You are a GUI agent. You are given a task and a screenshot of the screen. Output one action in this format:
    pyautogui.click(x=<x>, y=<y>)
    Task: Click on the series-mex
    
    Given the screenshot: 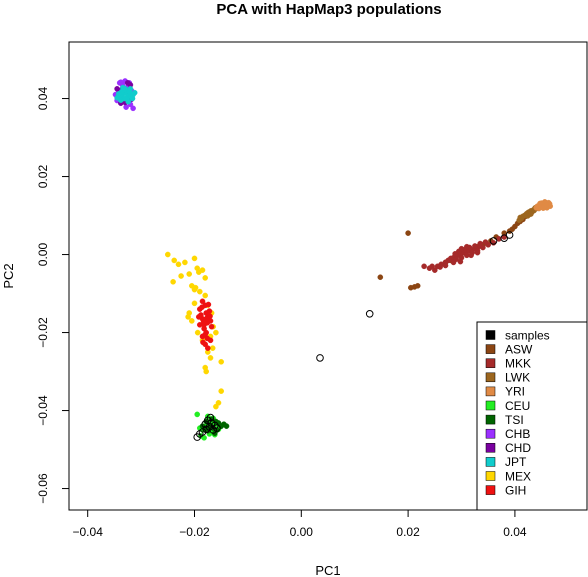 What is the action you would take?
    pyautogui.click(x=194, y=330)
    